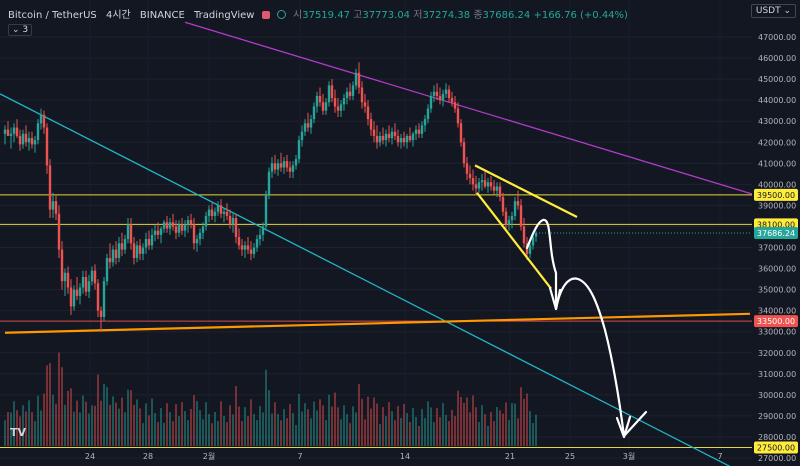 The width and height of the screenshot is (800, 466). I want to click on indicators-toggle: ⌄ 3, so click(20, 30).